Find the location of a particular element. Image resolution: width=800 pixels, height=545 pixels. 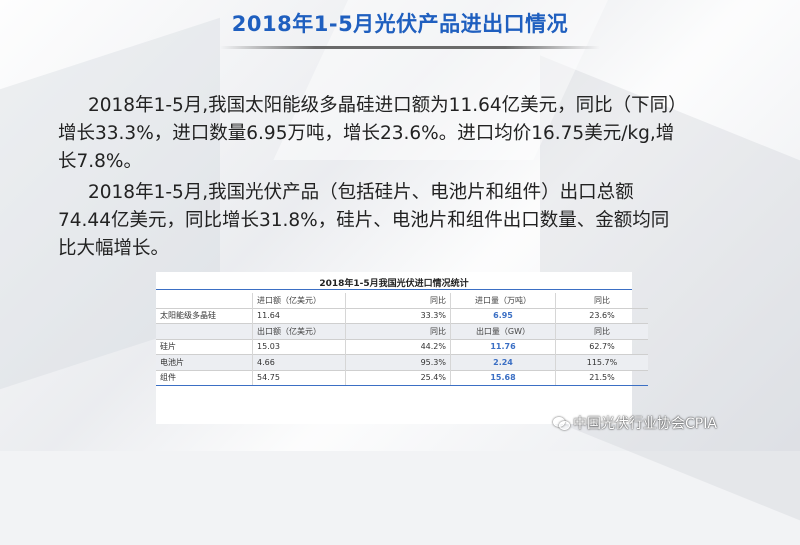

table-cell: 4.66 is located at coordinates (299, 362).